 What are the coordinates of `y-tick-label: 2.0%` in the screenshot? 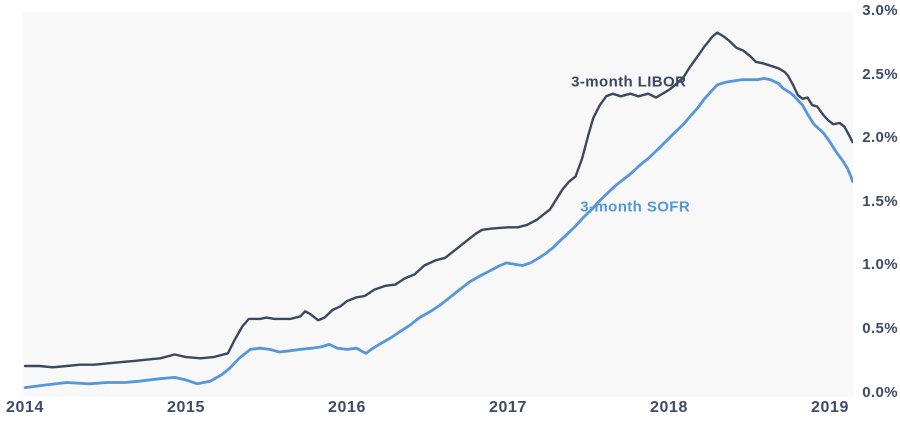 It's located at (880, 138).